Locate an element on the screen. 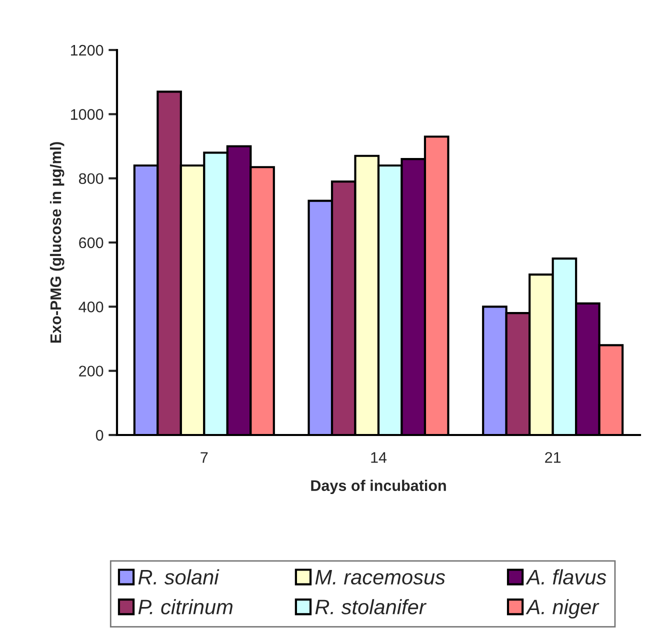 Image resolution: width=654 pixels, height=630 pixels. y-tick-label: 1200 is located at coordinates (87, 50).